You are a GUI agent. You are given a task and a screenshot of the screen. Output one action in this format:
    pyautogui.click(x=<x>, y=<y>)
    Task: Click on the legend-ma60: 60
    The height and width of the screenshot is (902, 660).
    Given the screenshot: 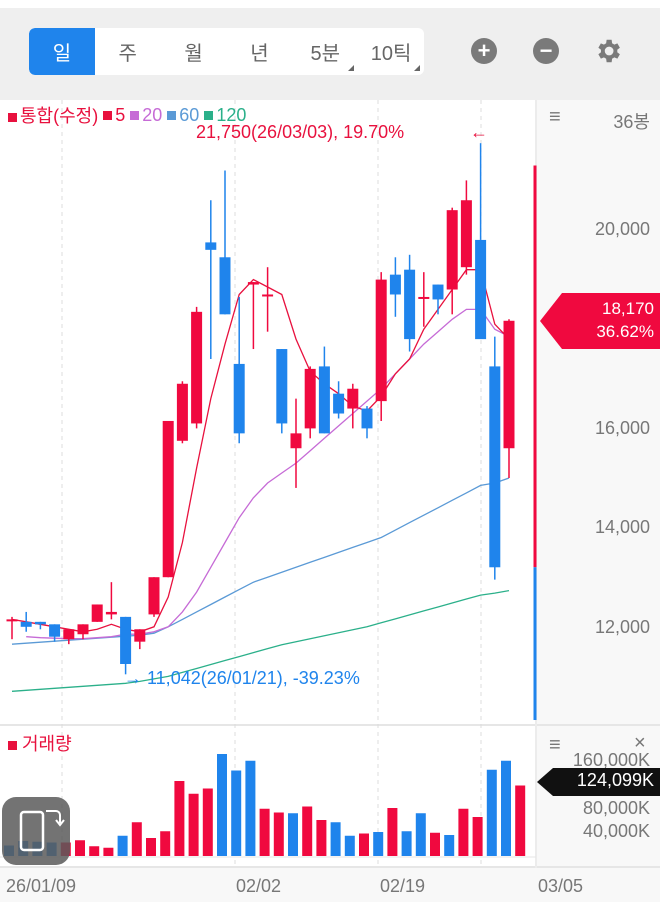 What is the action you would take?
    pyautogui.click(x=183, y=115)
    